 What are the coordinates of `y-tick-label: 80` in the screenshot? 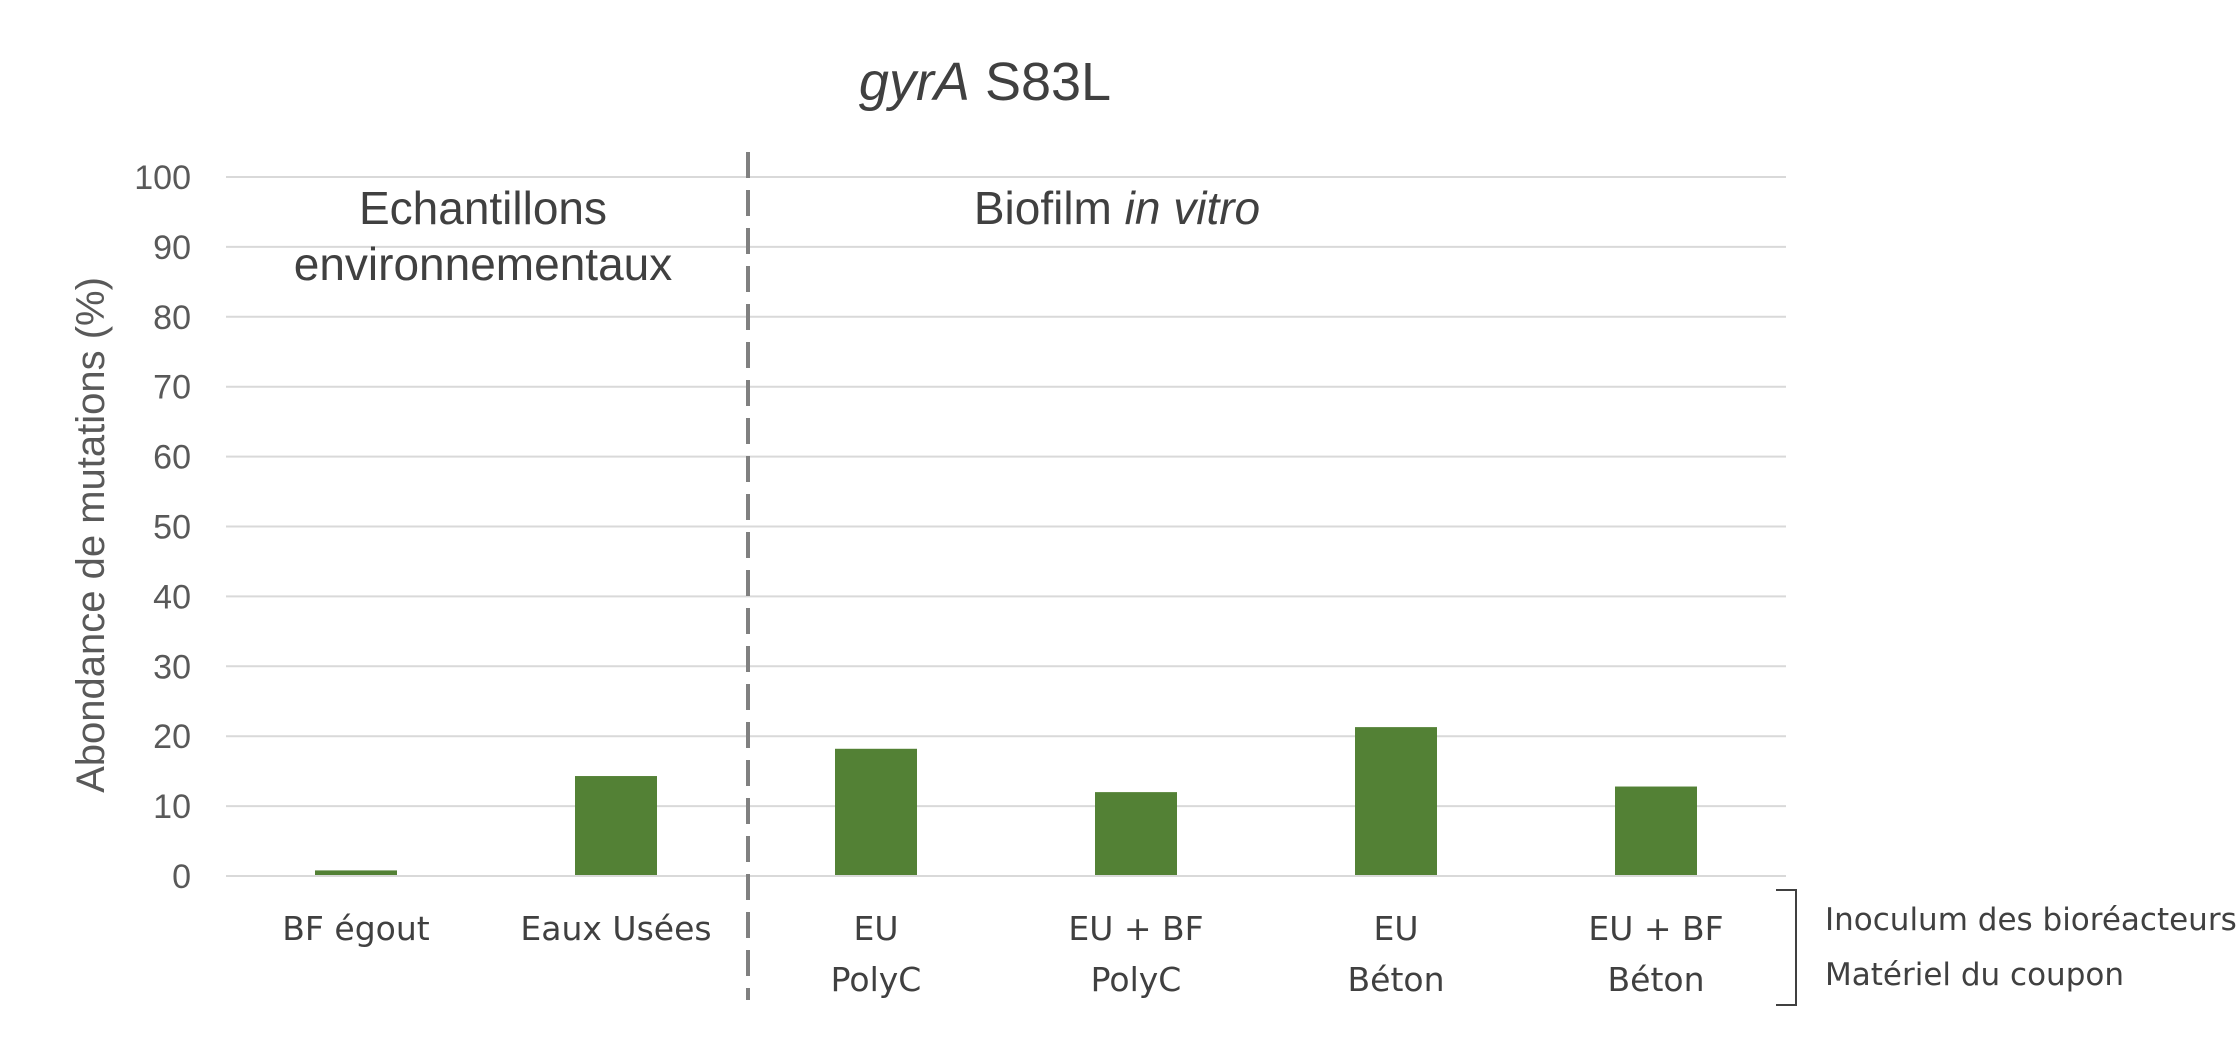 It's located at (172, 318).